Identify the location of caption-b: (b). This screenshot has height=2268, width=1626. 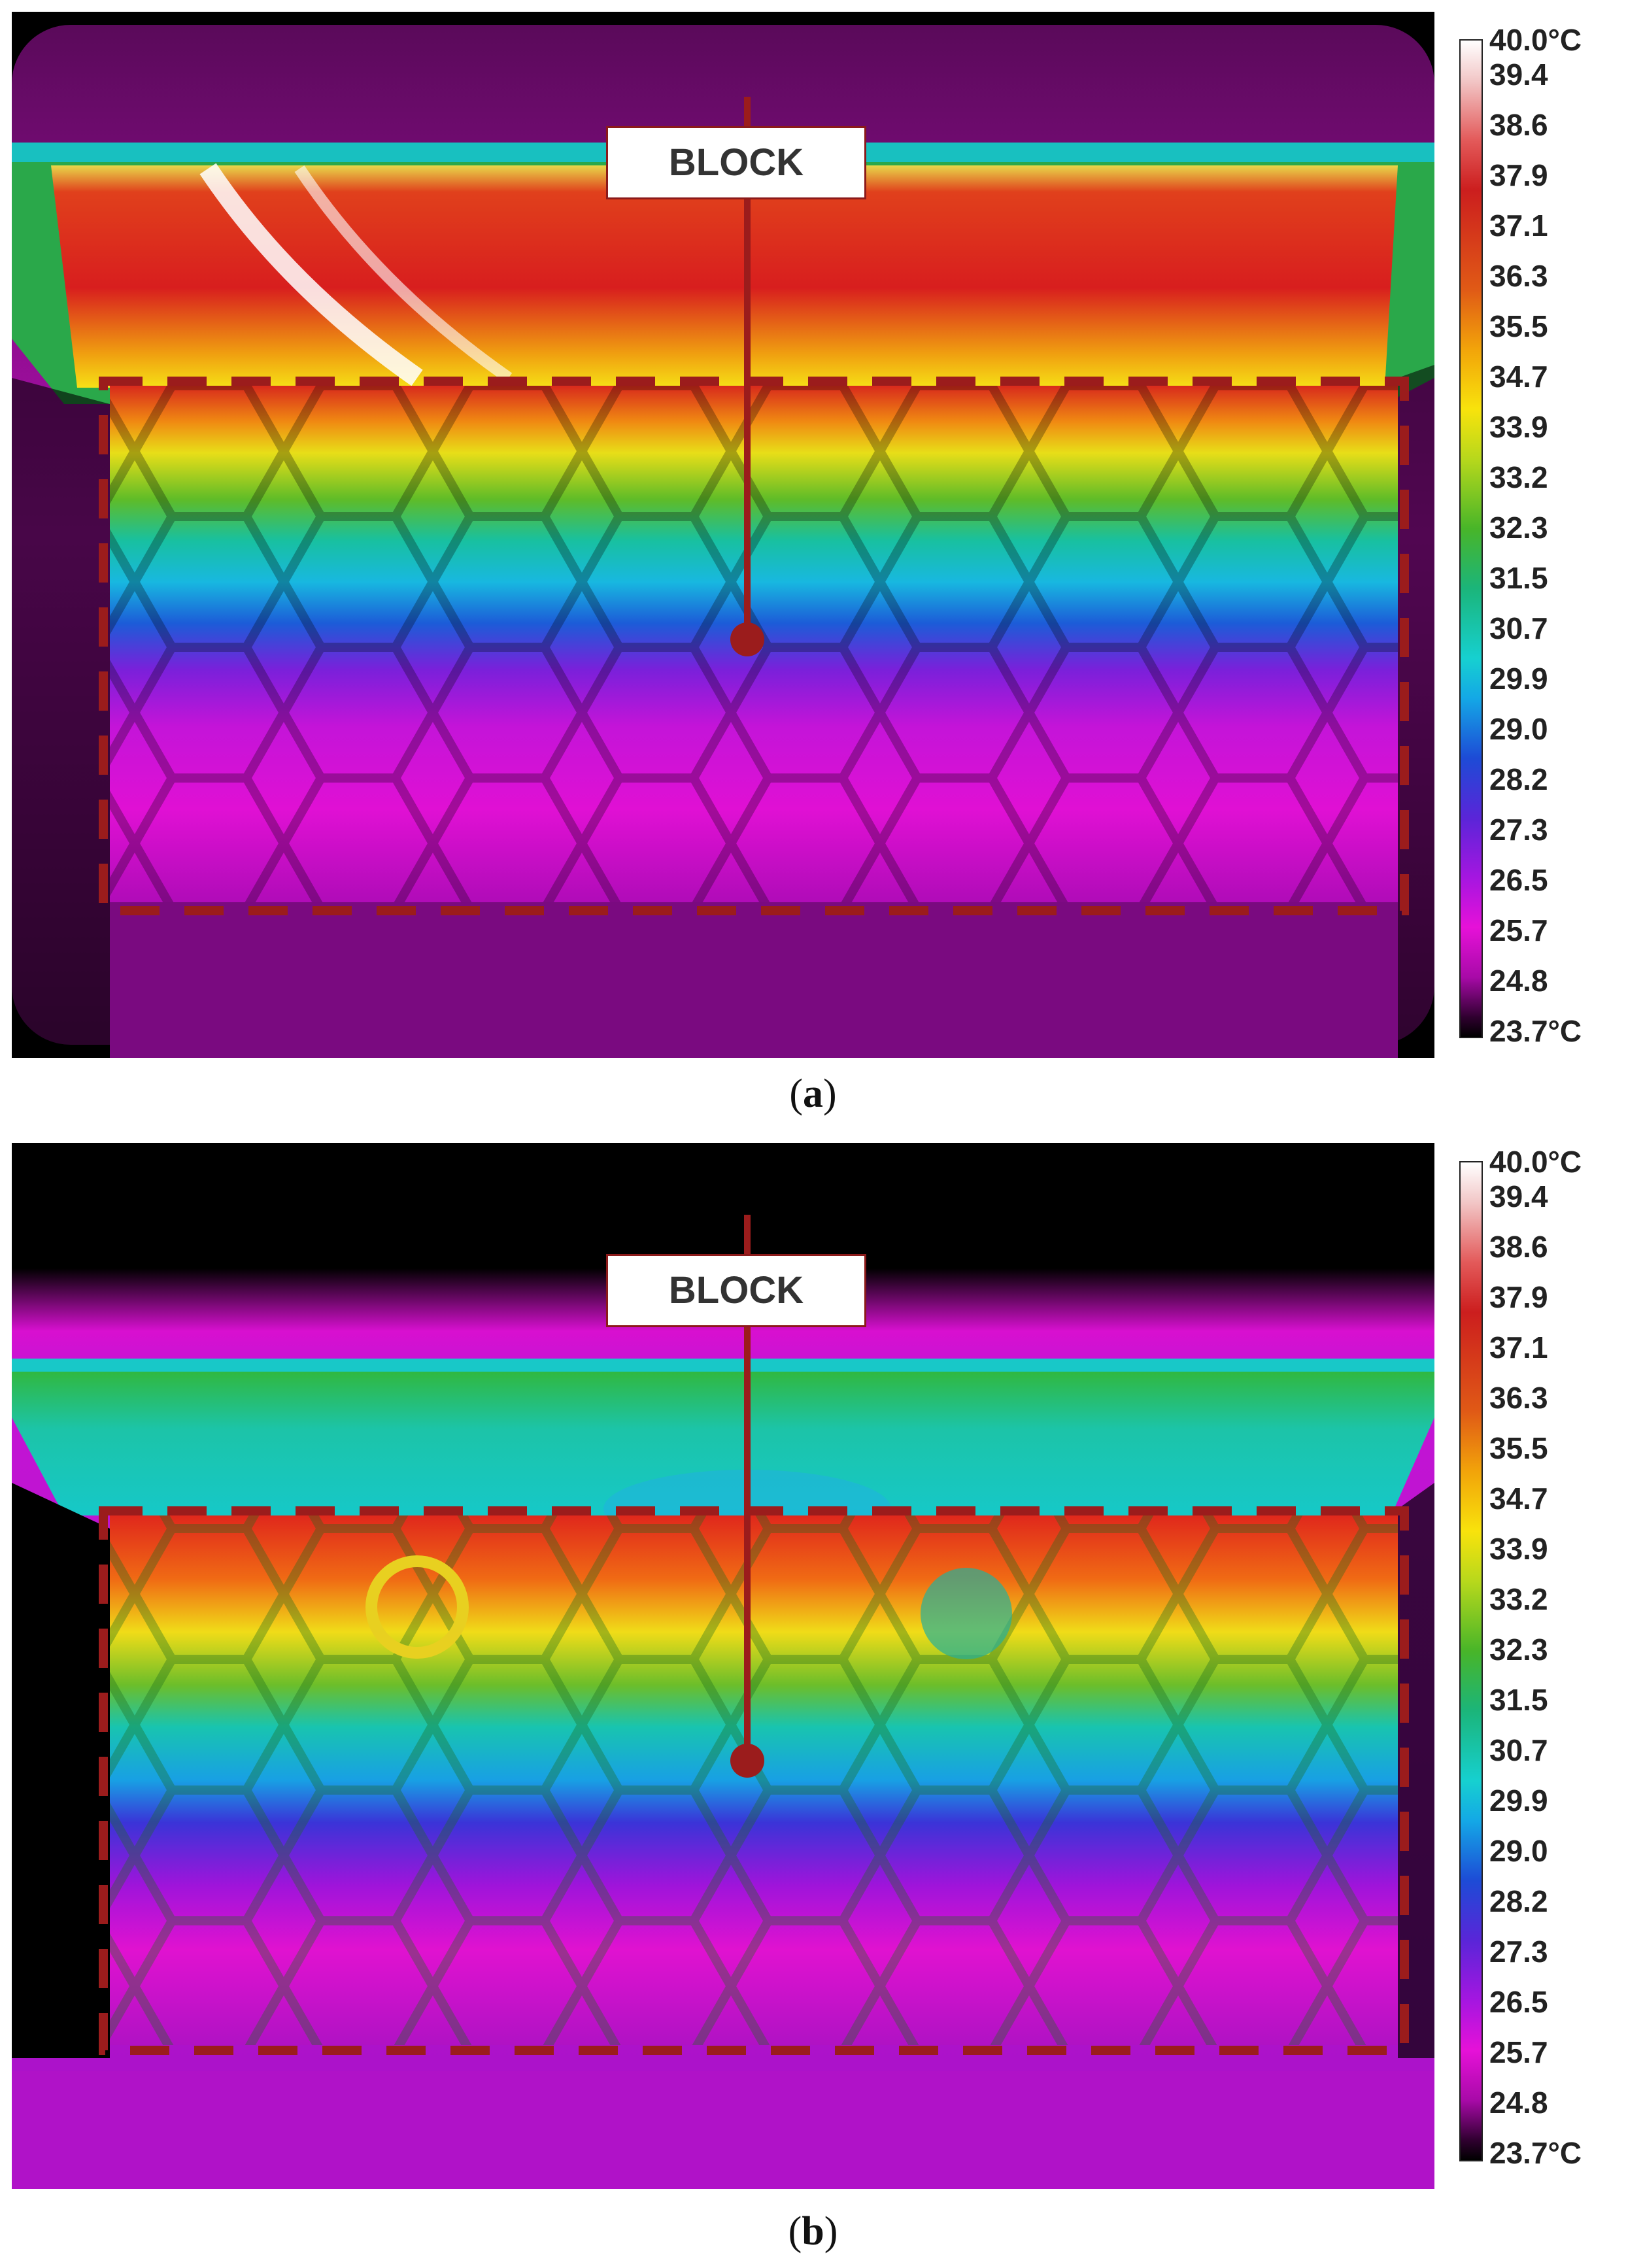
(813, 2231).